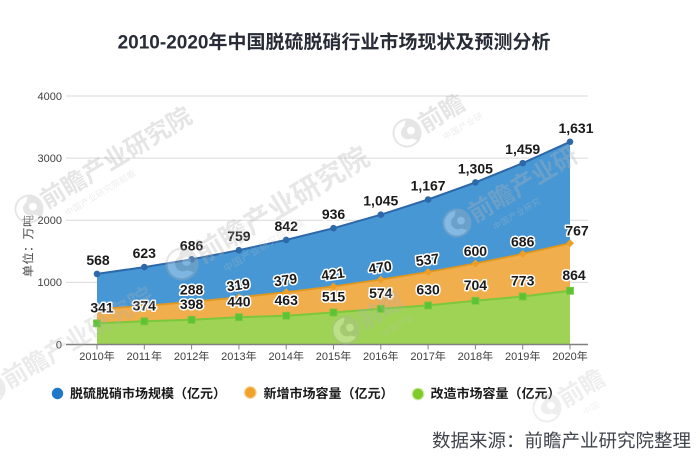  Describe the element at coordinates (145, 253) in the screenshot. I see `svg-text: 623` at that location.